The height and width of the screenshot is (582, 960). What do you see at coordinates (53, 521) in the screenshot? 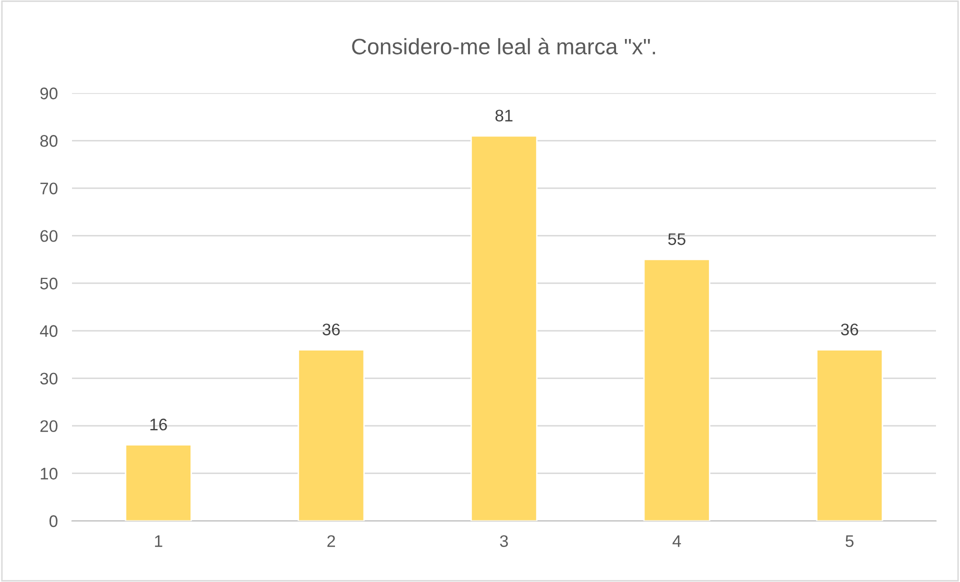
I see `y-tick-label: 0` at bounding box center [53, 521].